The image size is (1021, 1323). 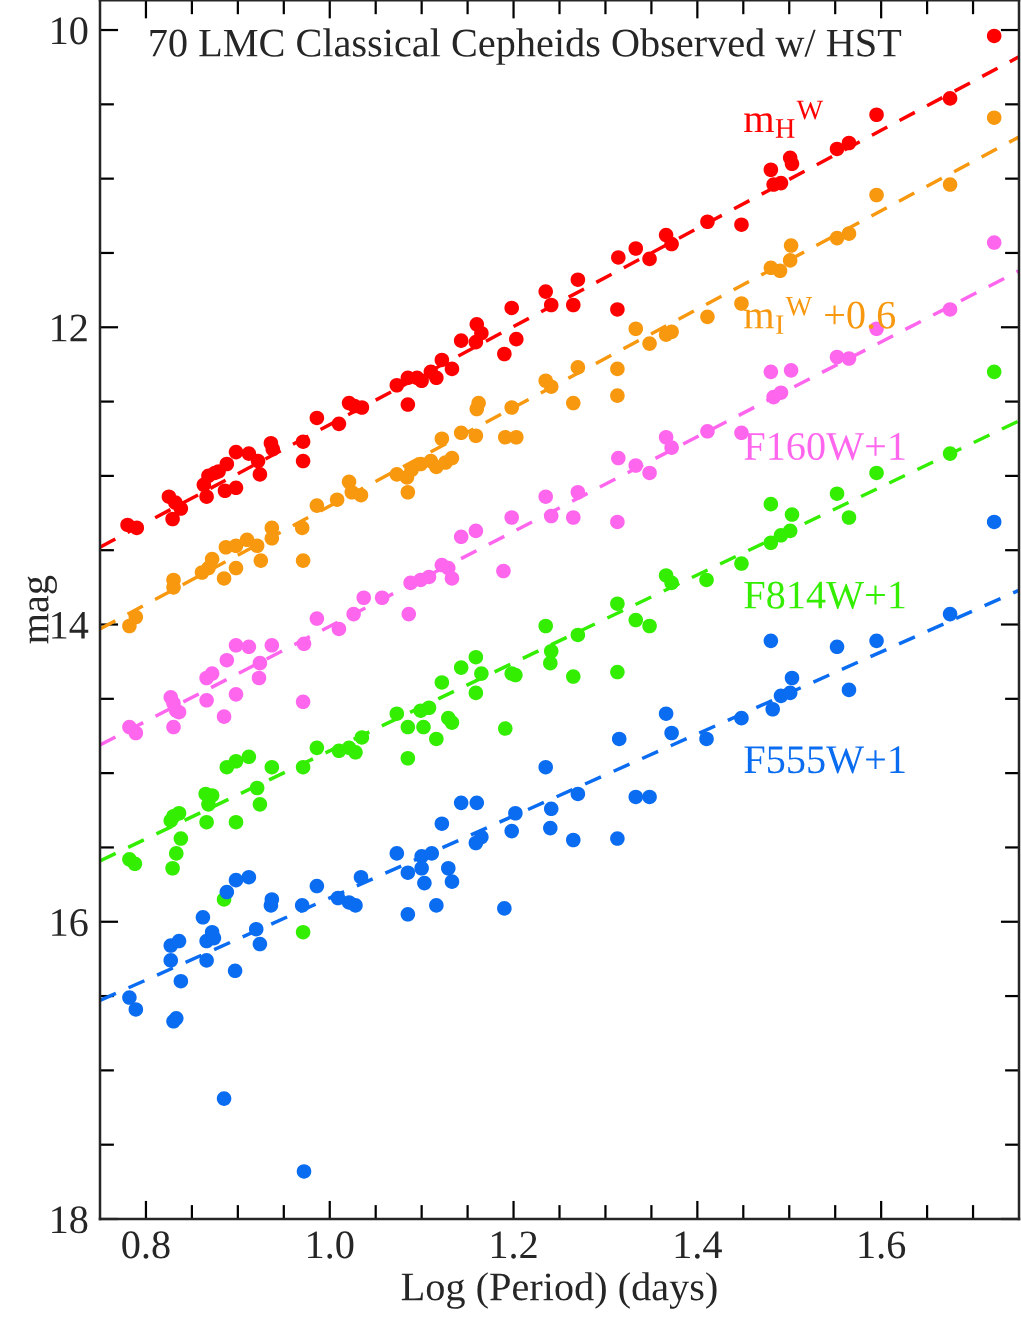 I want to click on x-tick-label: 1.6, so click(x=882, y=1245).